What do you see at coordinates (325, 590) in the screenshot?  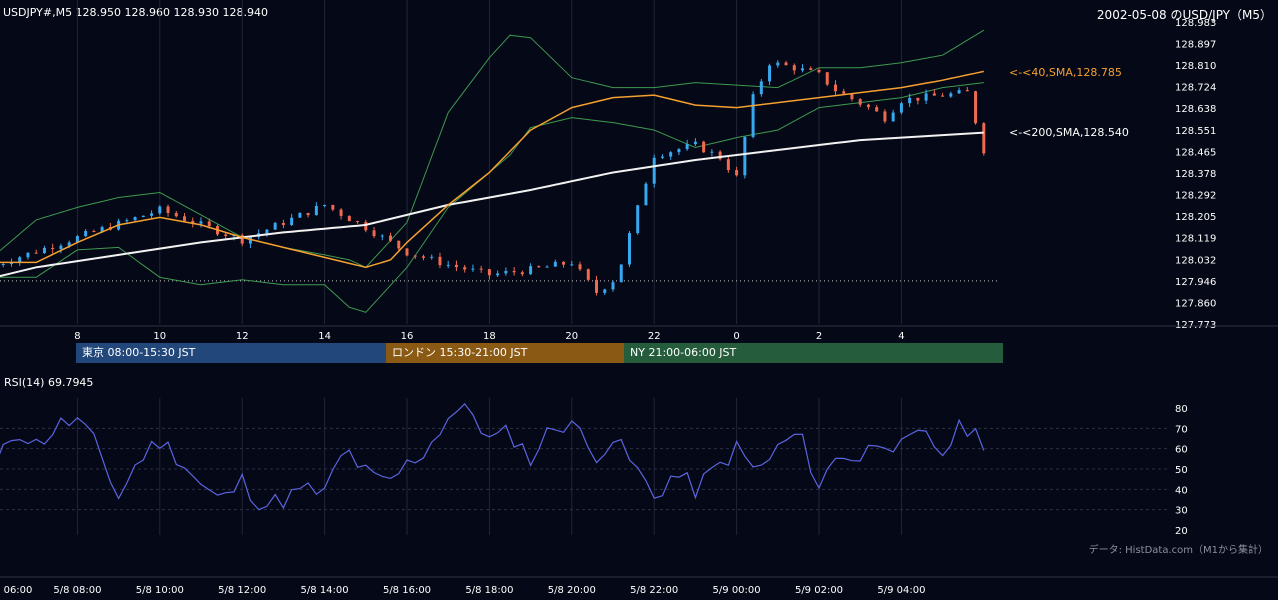 I see `time-tick-label: 5/8 14:00` at bounding box center [325, 590].